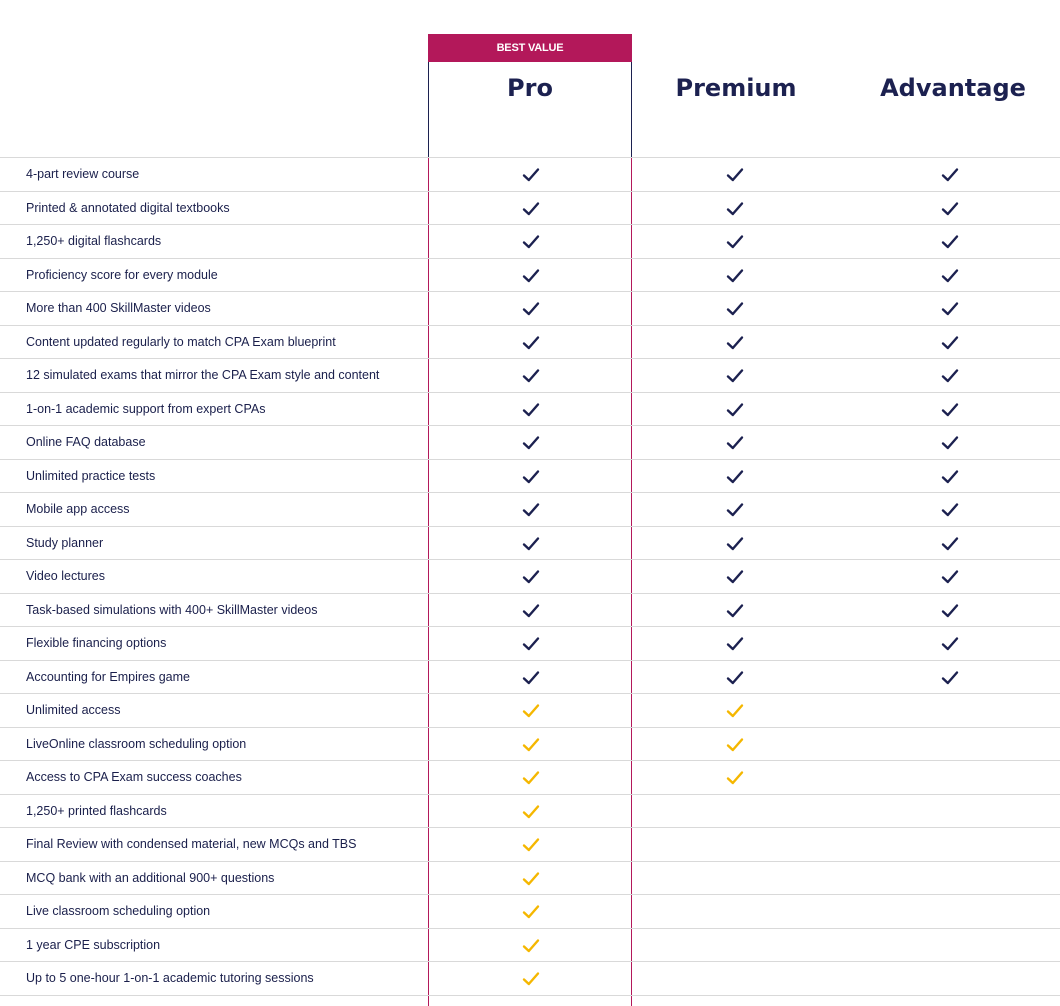 This screenshot has width=1060, height=1006. I want to click on feature-row: Printed & annotated digital textbooks, so click(530, 207).